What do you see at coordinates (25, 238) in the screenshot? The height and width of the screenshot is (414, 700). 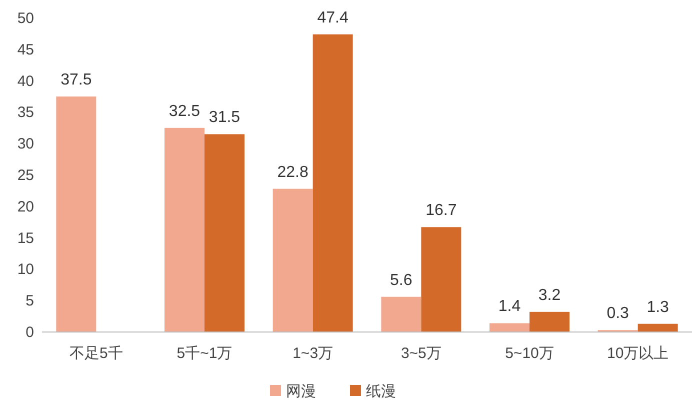 I see `y-tick-label: 15` at bounding box center [25, 238].